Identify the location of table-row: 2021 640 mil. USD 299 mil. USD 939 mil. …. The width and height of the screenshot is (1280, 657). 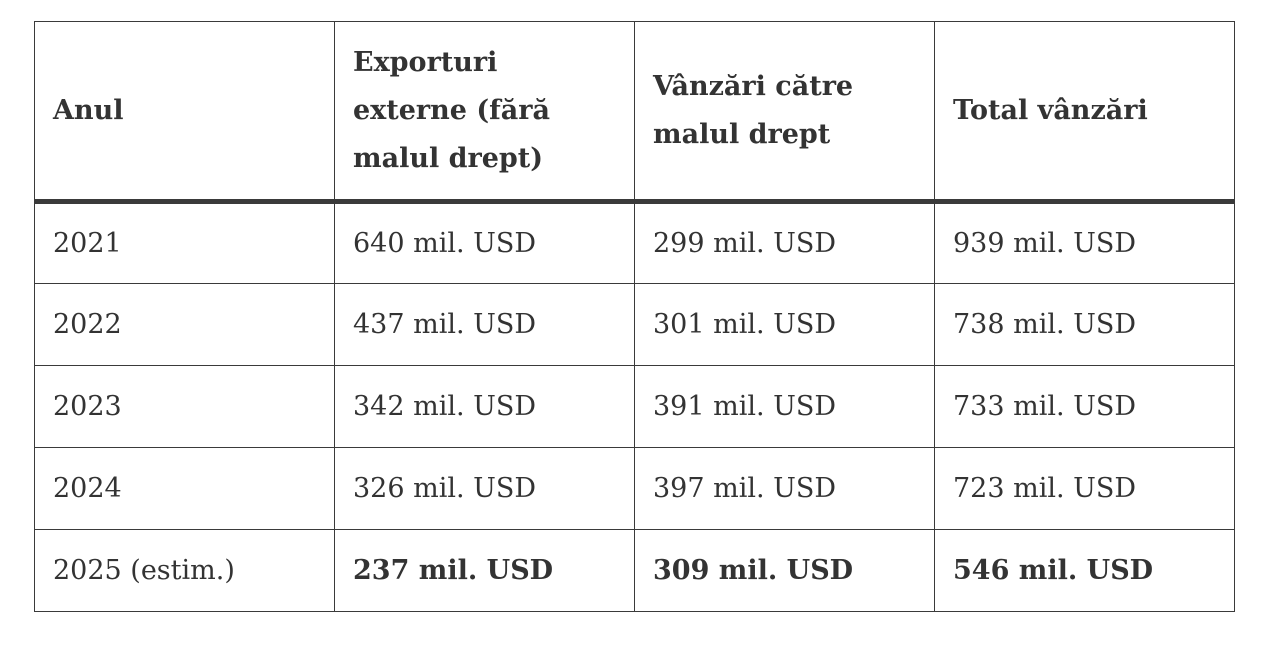
(634, 242).